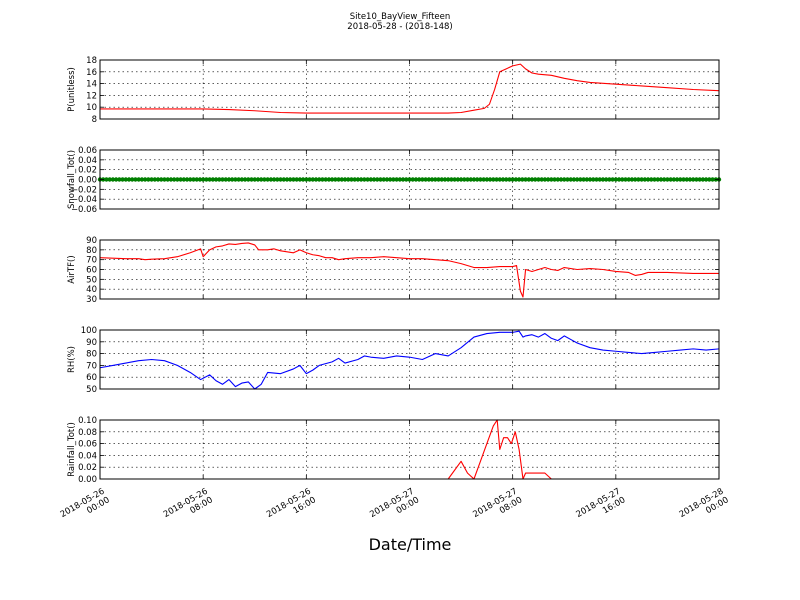 The image size is (800, 600). Describe the element at coordinates (84, 200) in the screenshot. I see `panel-snowfall-tot-ytick-label: −0.04` at that location.